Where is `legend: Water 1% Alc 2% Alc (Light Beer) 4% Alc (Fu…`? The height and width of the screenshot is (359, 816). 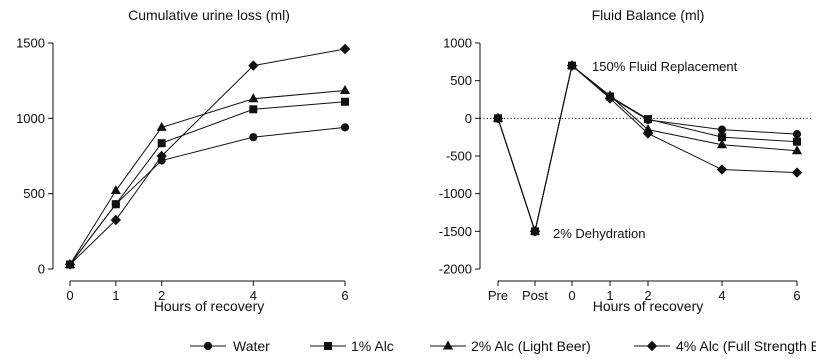 legend: Water 1% Alc 2% Alc (Light Beer) 4% Alc (Fu… is located at coordinates (503, 346).